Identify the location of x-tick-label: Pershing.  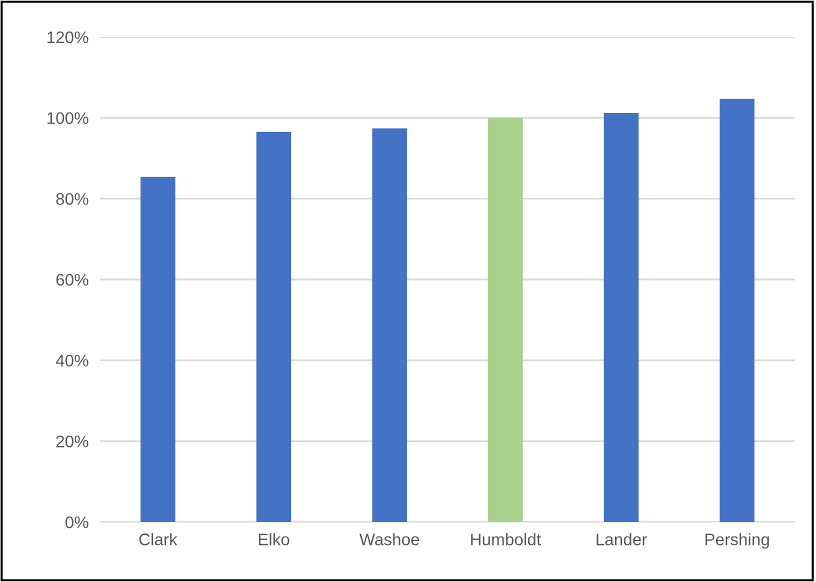
(737, 541).